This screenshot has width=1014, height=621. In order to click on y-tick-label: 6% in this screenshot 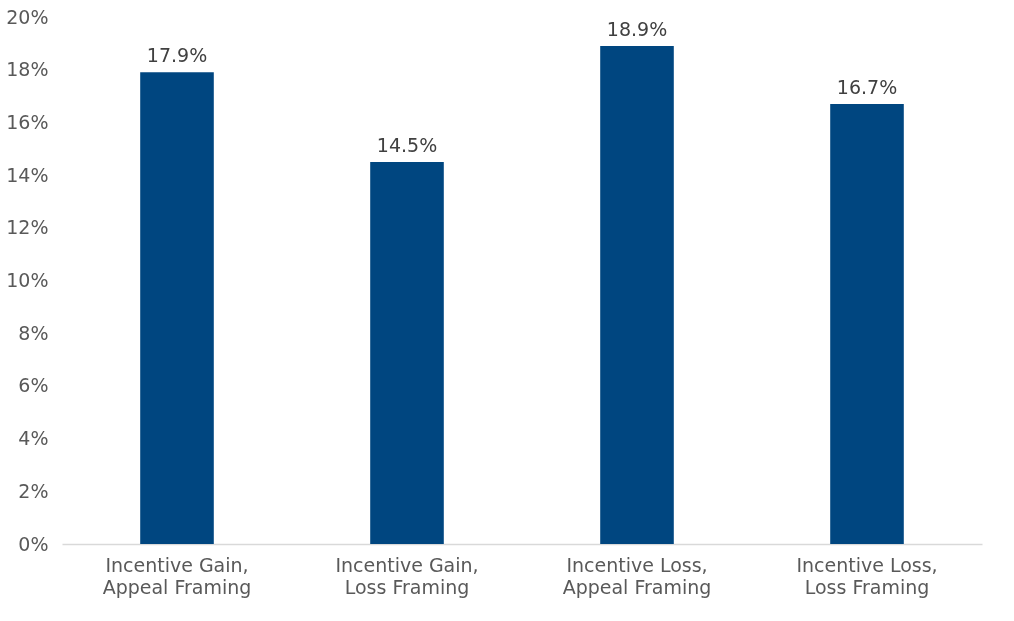, I will do `click(33, 385)`.